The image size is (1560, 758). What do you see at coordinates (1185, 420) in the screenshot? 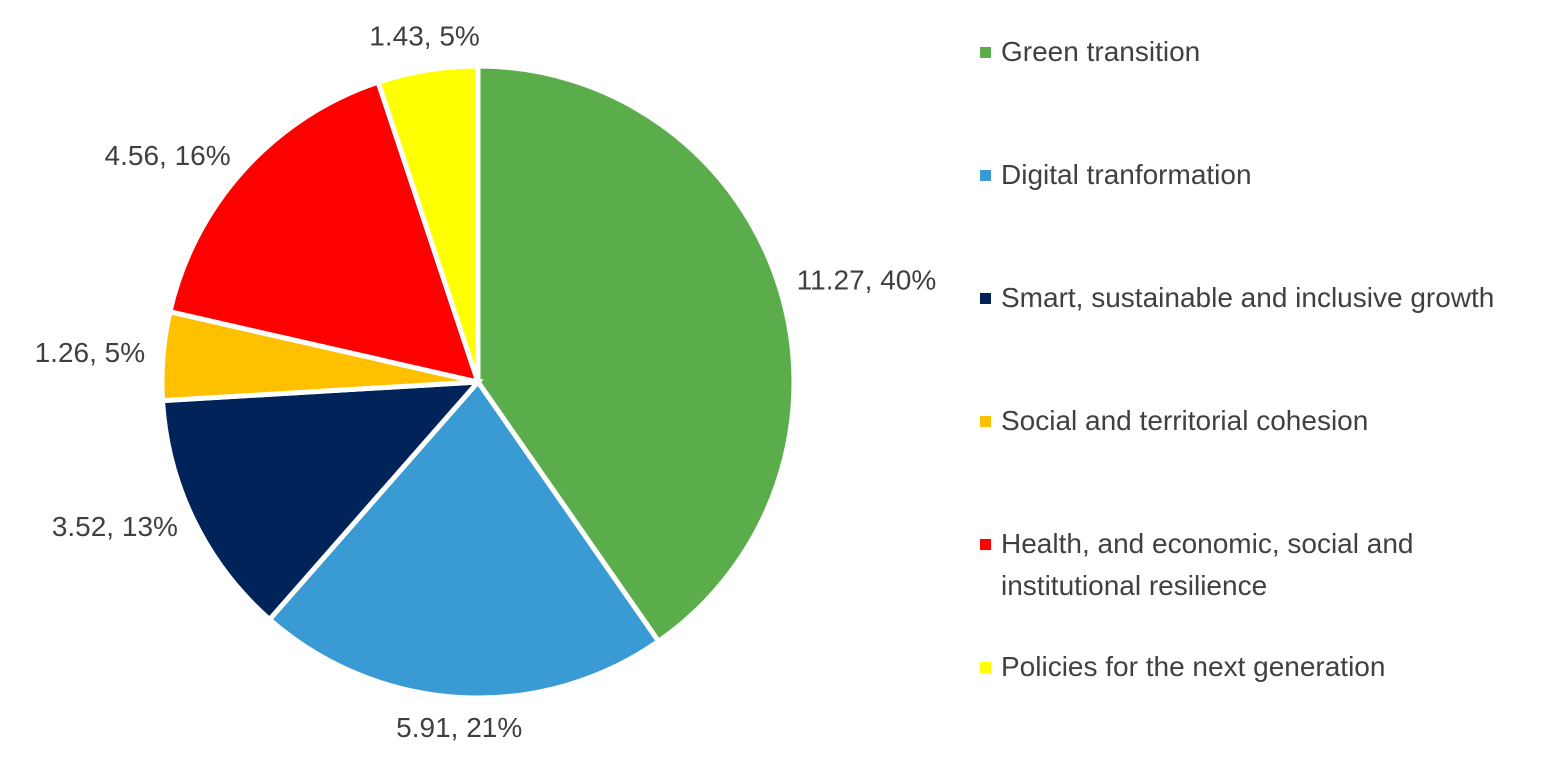
I see `legend-label: Social and territorial cohesion` at bounding box center [1185, 420].